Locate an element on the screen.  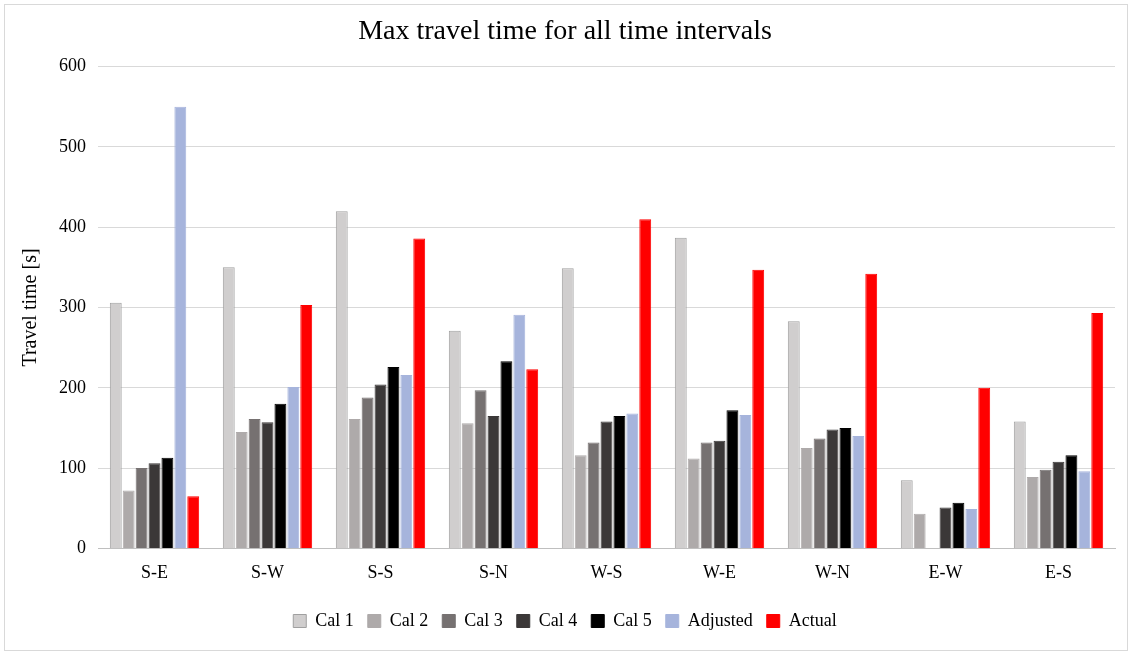
y-tick-label: 600 is located at coordinates (72, 65).